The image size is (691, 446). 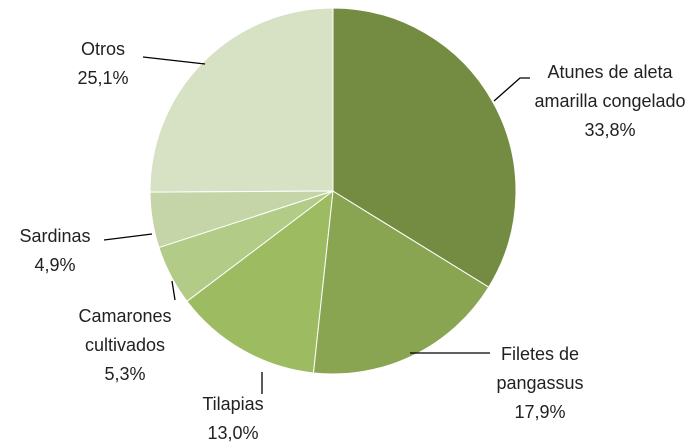 I want to click on value-label: 17,9%, so click(x=540, y=412).